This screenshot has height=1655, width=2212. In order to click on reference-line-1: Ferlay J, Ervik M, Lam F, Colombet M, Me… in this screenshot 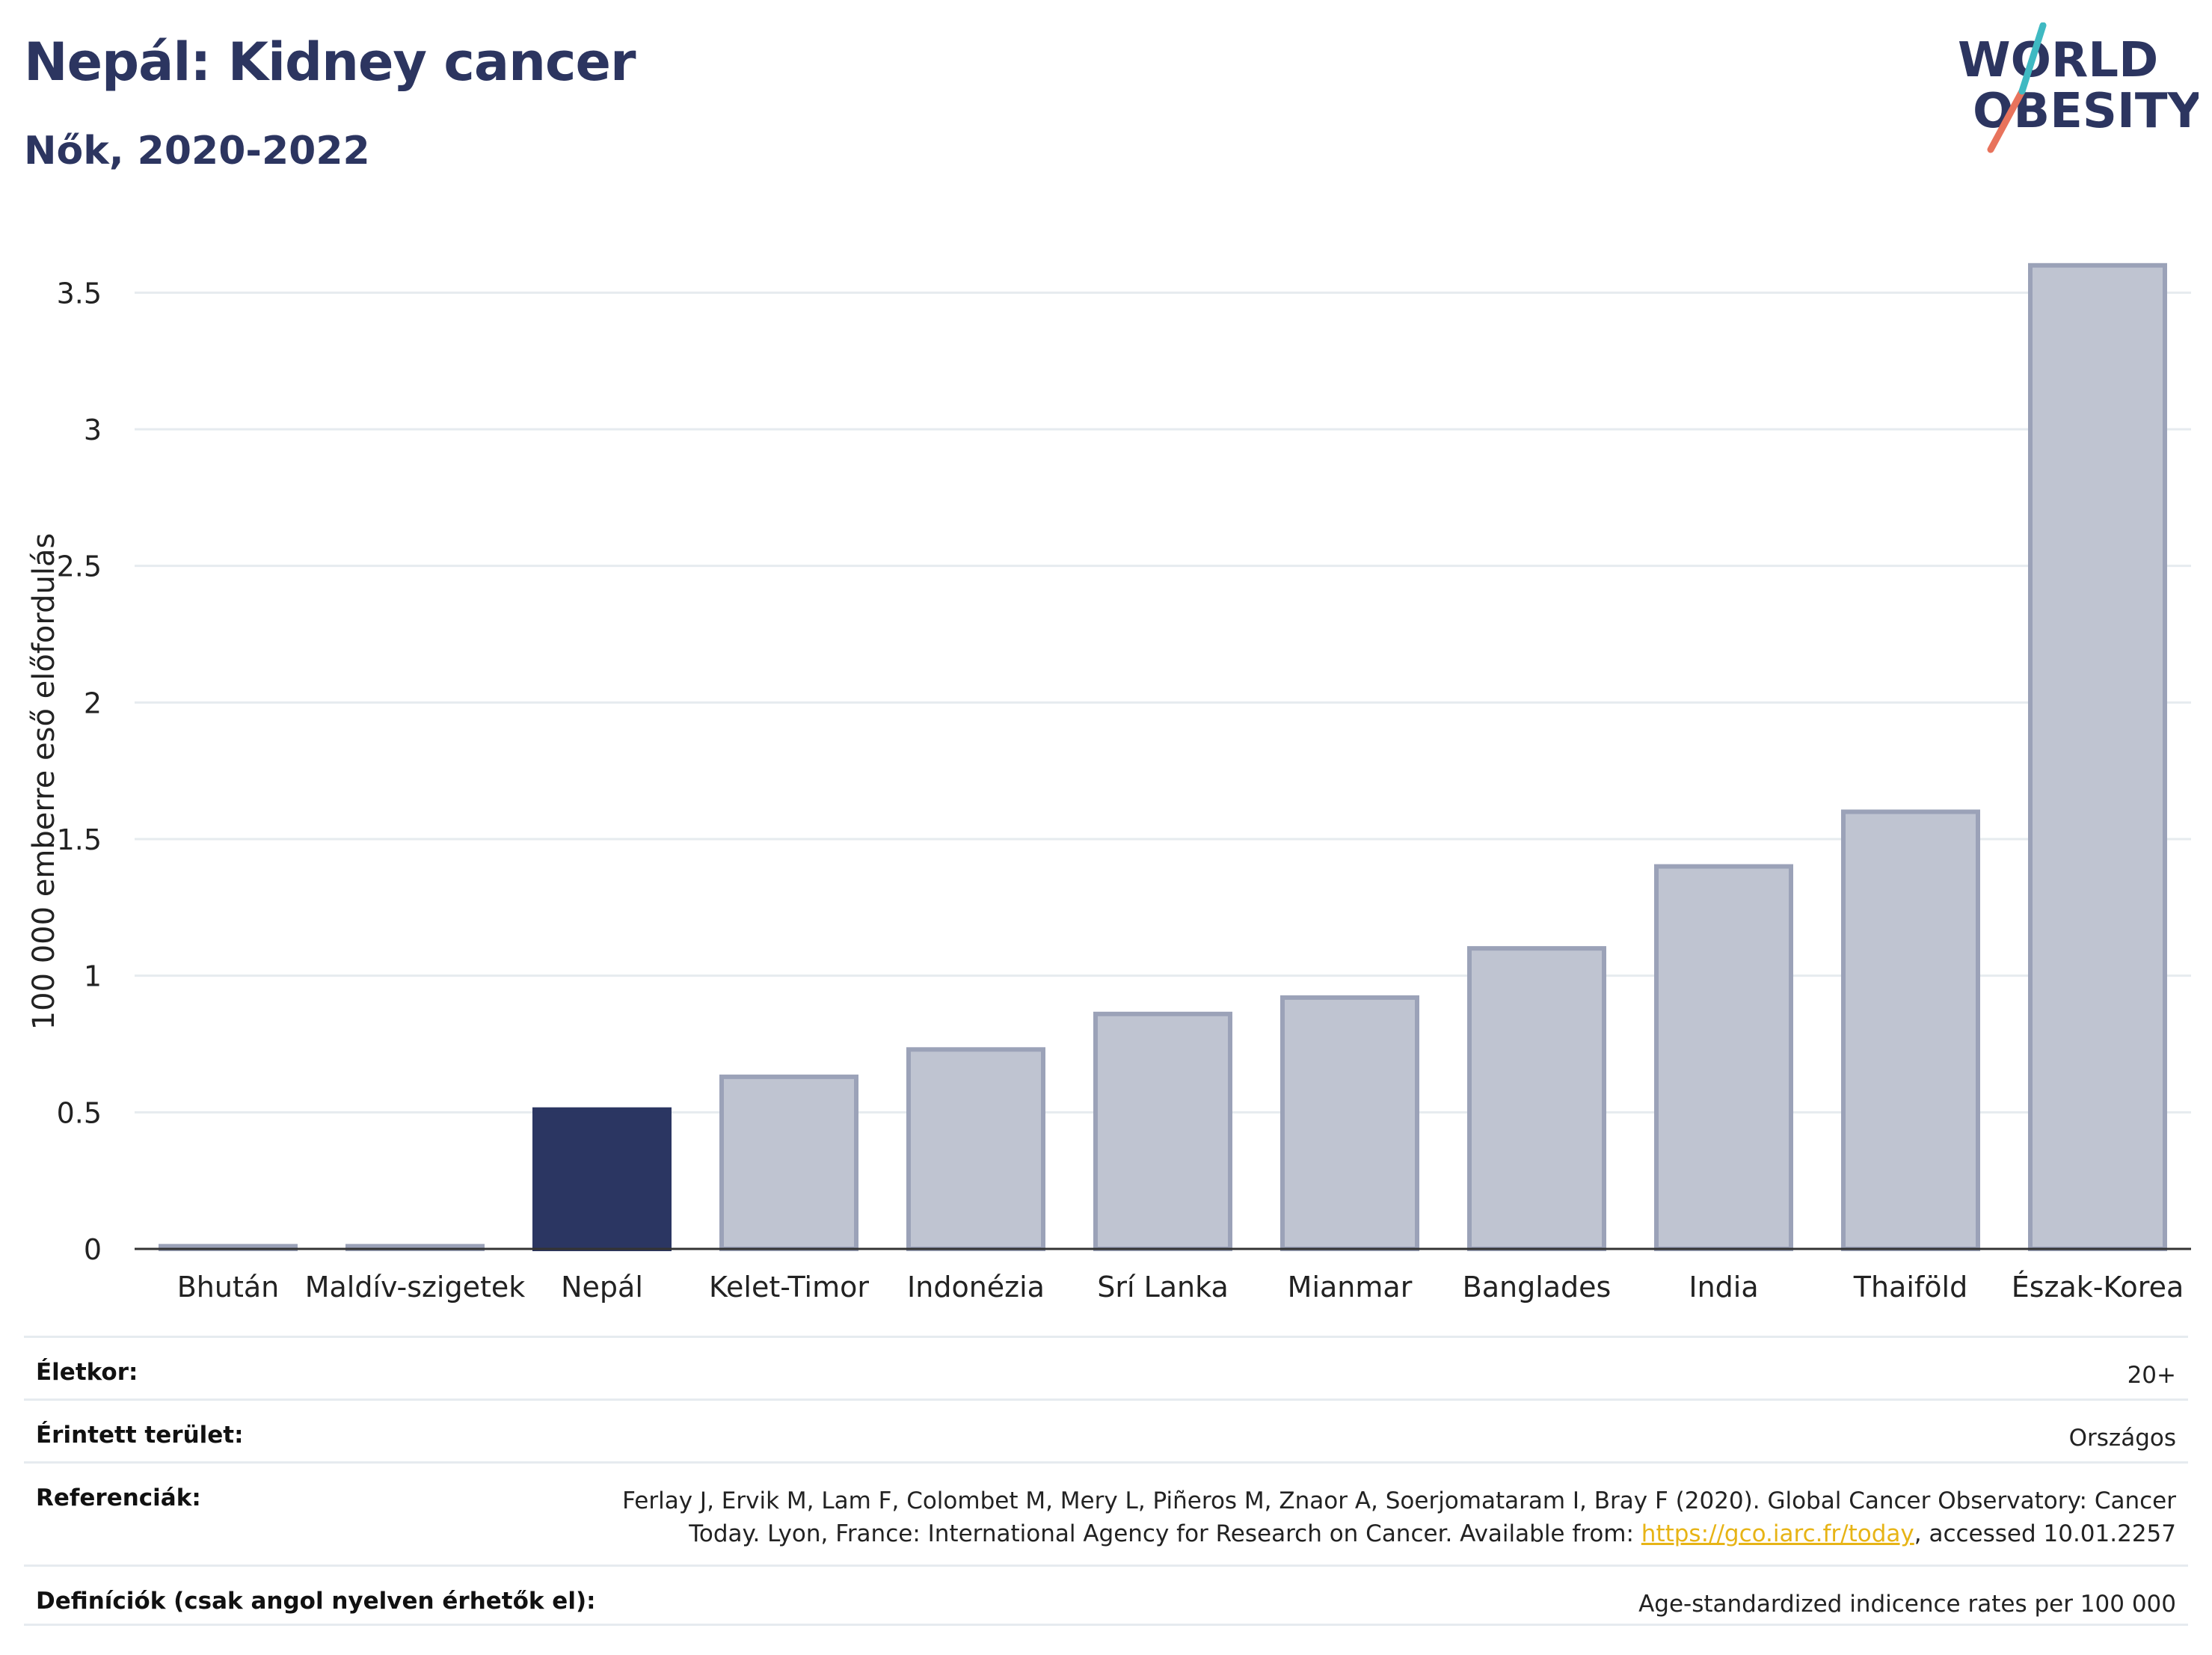, I will do `click(1399, 1500)`.